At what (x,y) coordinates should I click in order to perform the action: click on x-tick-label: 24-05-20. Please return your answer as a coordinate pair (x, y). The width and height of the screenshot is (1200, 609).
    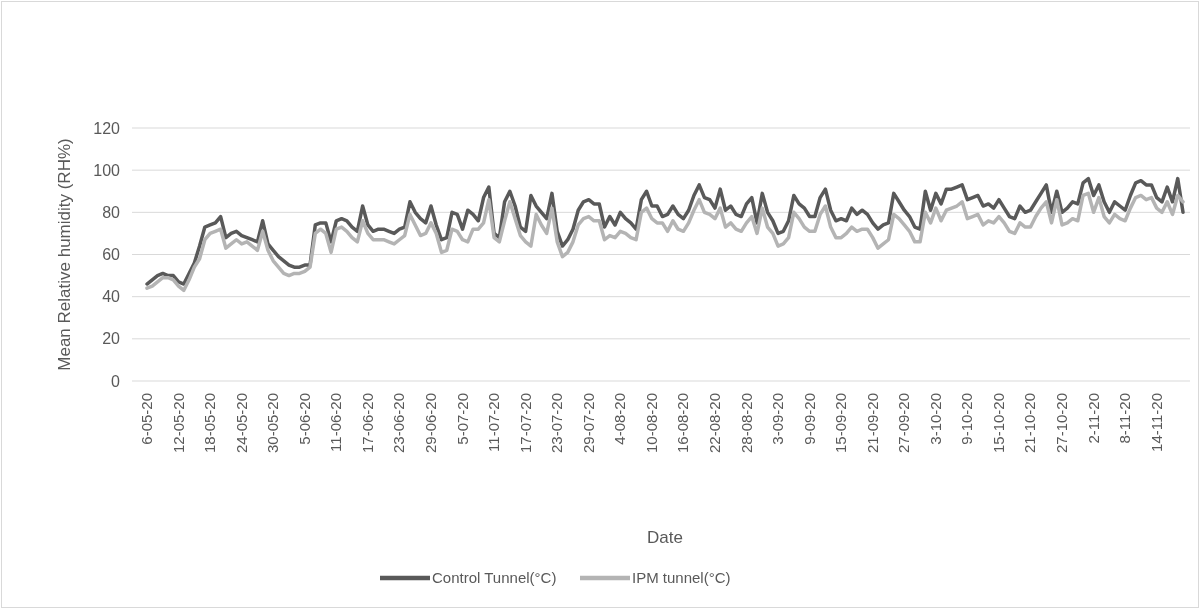
    Looking at the image, I should click on (241, 423).